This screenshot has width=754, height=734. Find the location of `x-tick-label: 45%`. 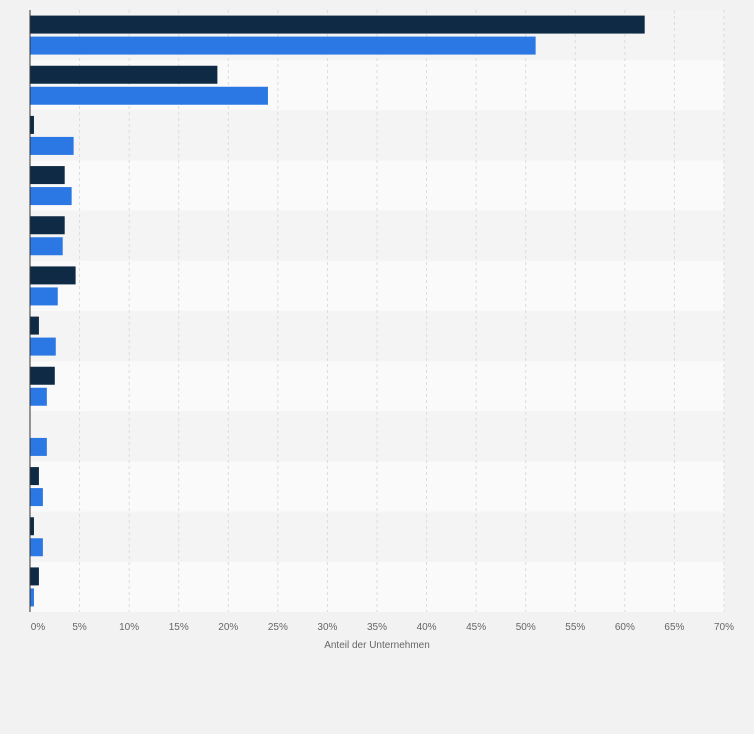

x-tick-label: 45% is located at coordinates (476, 627).